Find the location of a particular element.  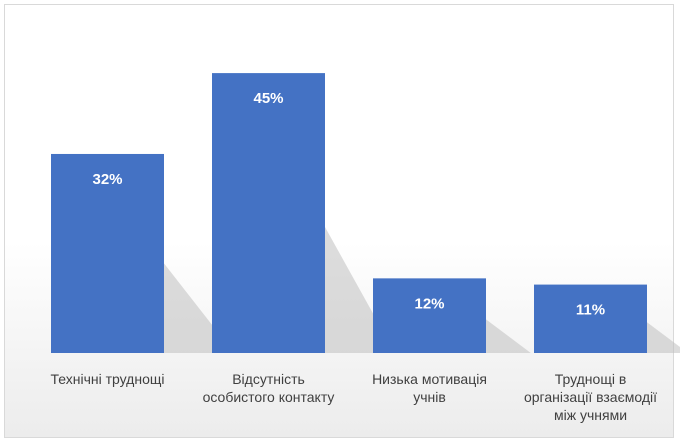

category-label-4-line-2: організації взаємодії is located at coordinates (590, 397).